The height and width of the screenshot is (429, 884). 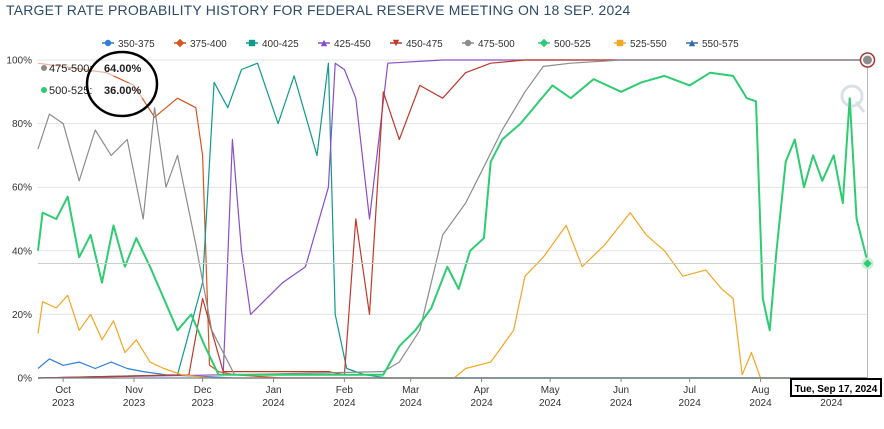 What do you see at coordinates (761, 390) in the screenshot?
I see `x-tick-month: Aug` at bounding box center [761, 390].